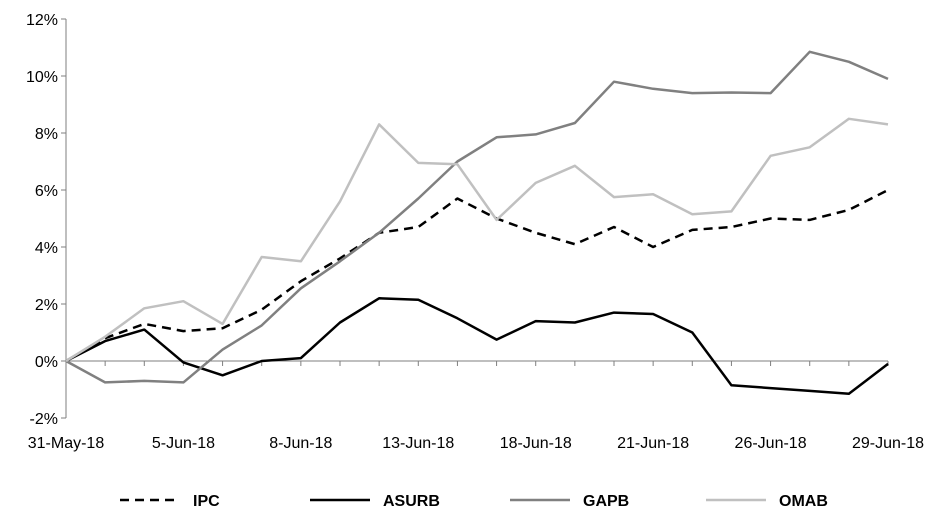  I want to click on x-tick-label: 29-Jun-18, so click(888, 443).